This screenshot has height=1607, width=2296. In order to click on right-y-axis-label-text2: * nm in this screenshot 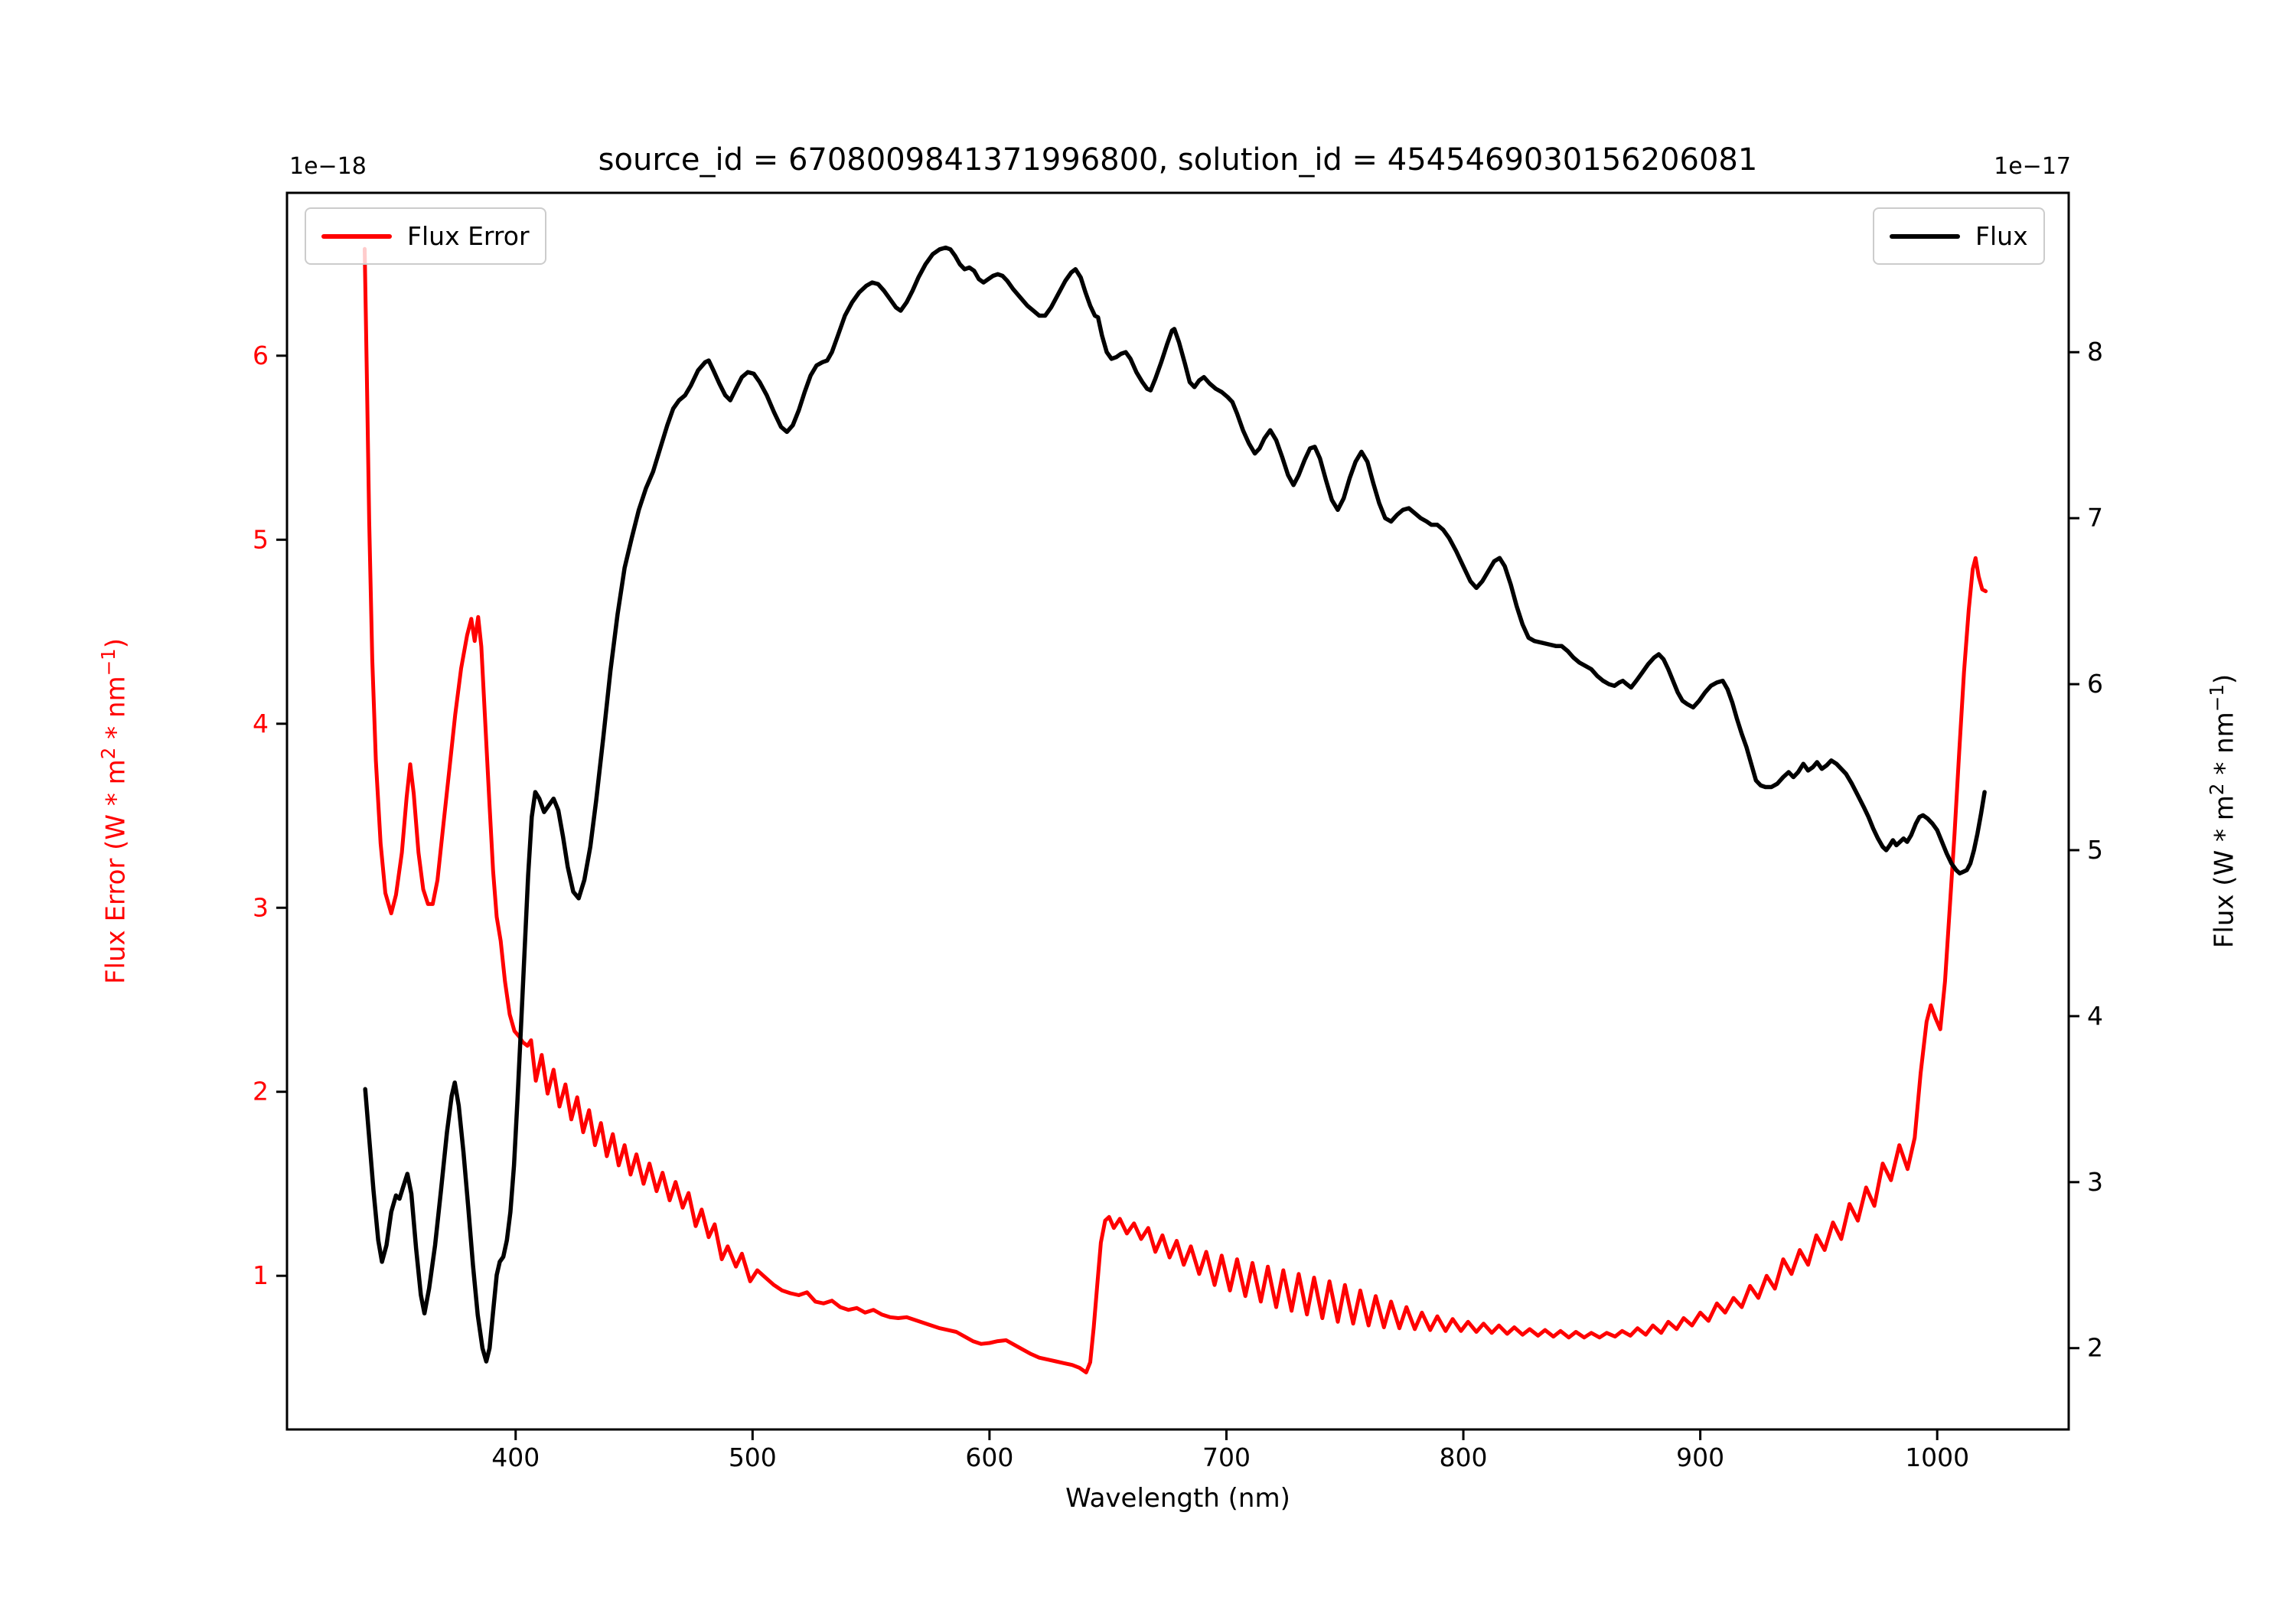, I will do `click(2224, 748)`.